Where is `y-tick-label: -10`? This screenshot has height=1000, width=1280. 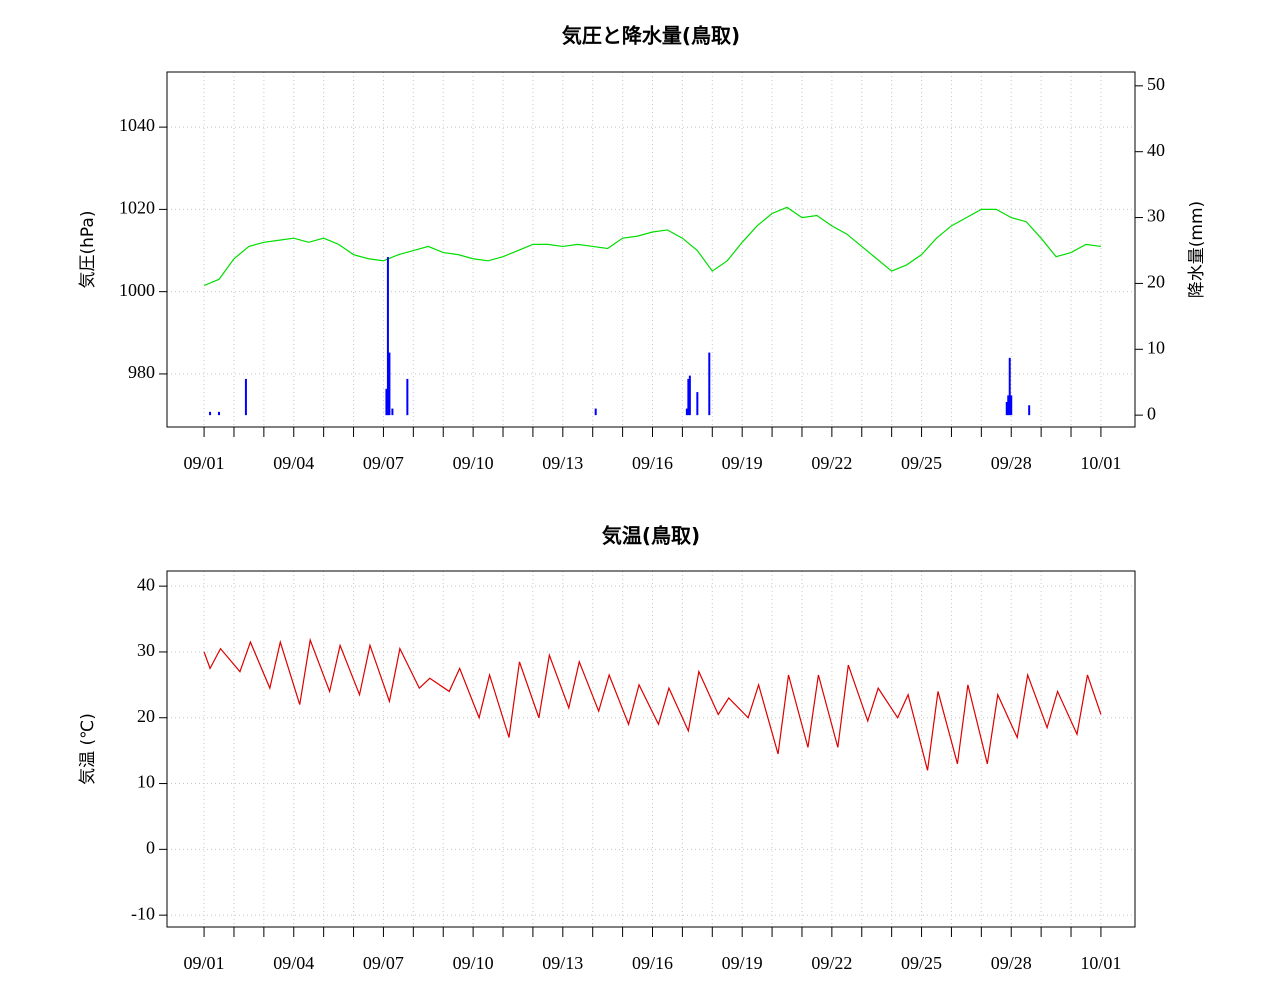 y-tick-label: -10 is located at coordinates (143, 913).